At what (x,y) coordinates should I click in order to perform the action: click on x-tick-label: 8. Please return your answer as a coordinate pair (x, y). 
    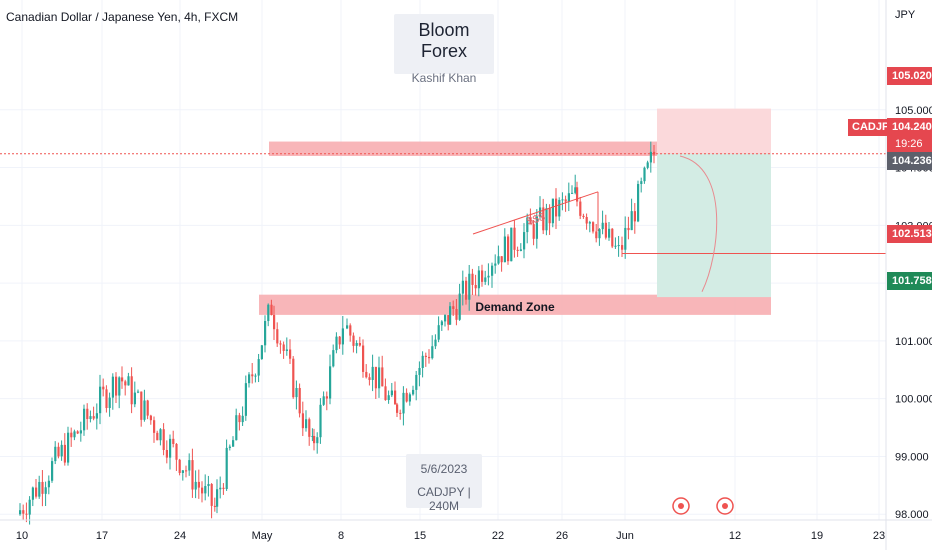
    Looking at the image, I should click on (341, 536).